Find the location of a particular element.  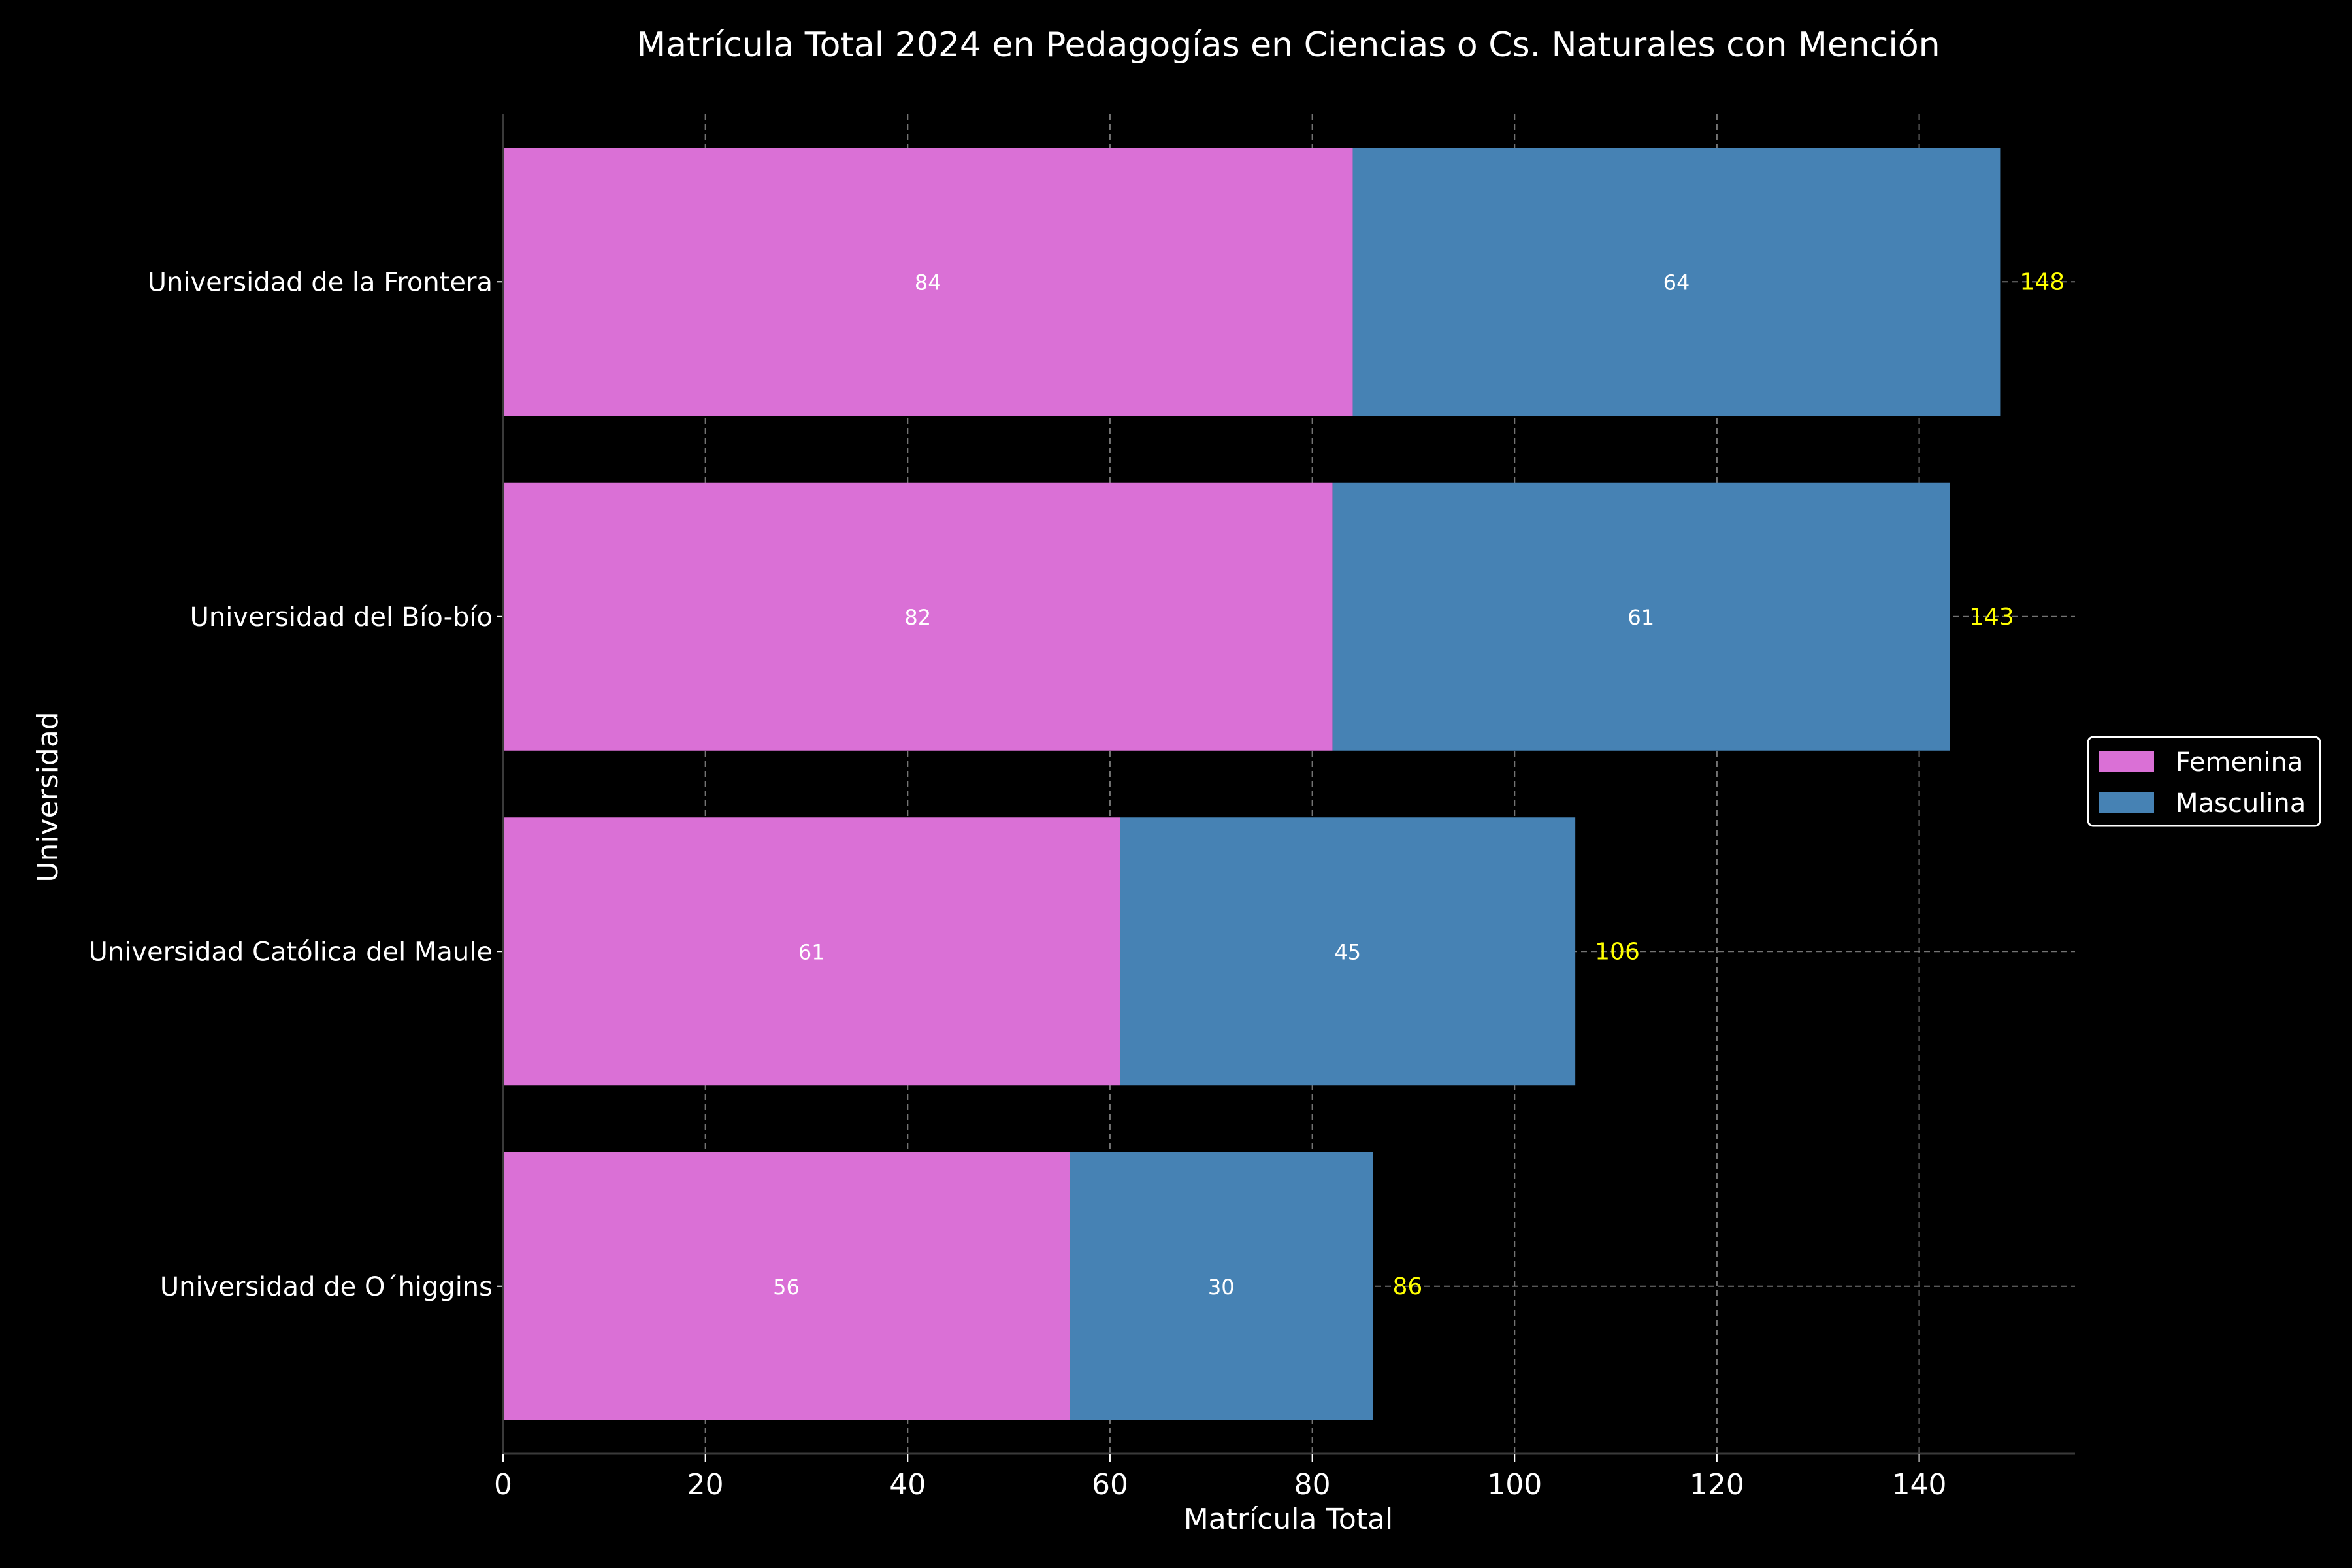

data-label-femenina: 82 is located at coordinates (917, 617).